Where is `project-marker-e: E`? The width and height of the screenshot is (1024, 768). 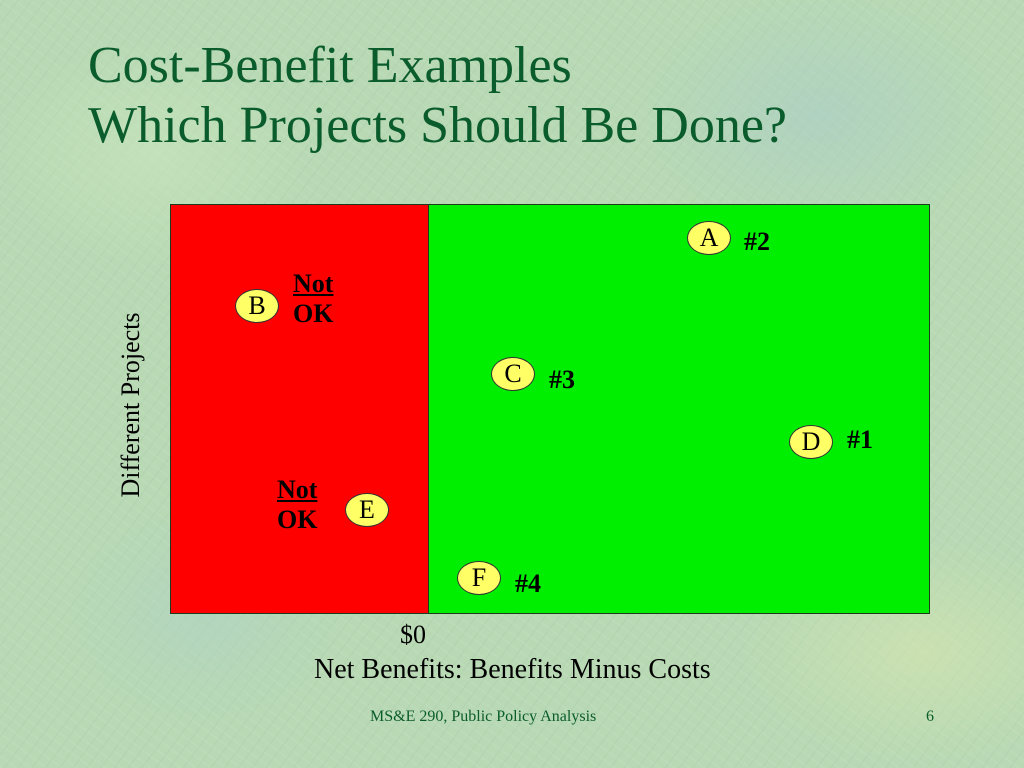 project-marker-e: E is located at coordinates (367, 510).